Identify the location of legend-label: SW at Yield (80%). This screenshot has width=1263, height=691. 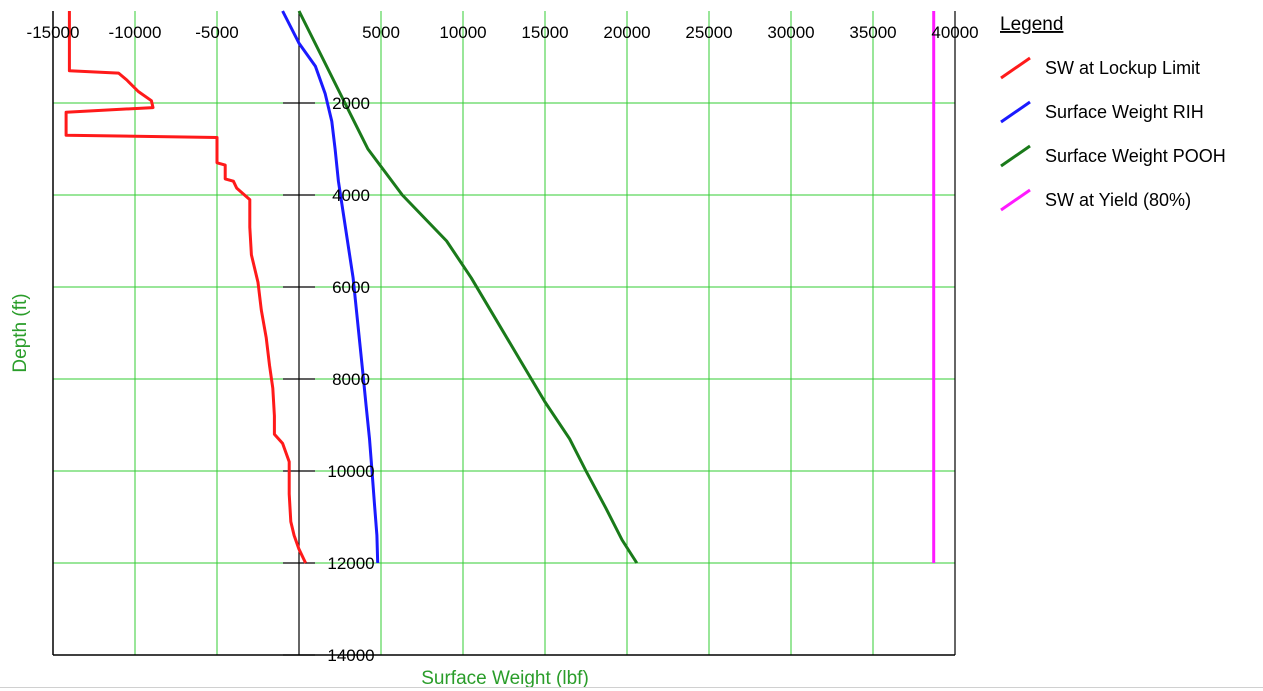
(1118, 200).